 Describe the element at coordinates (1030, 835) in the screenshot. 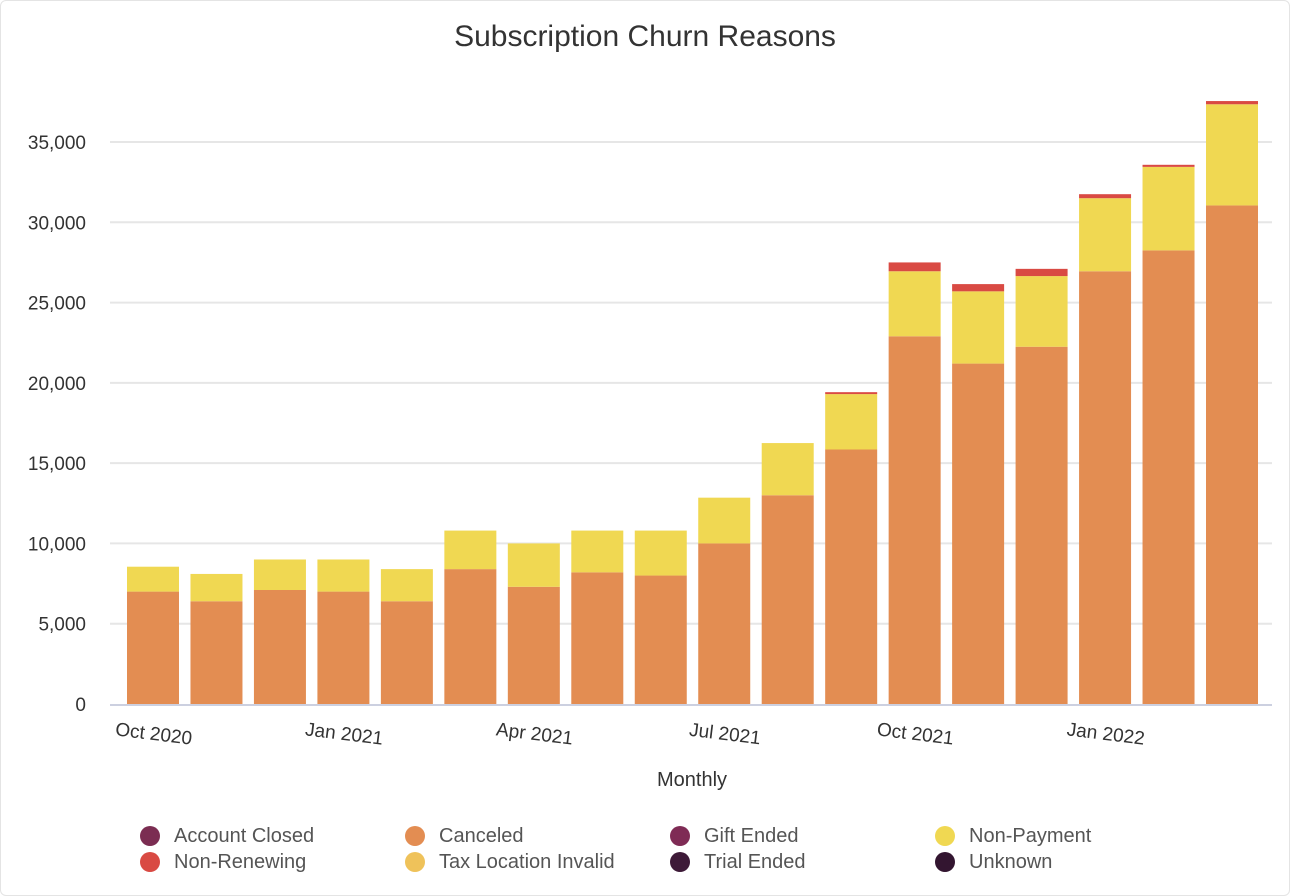

I see `legend-label: Non-Payment` at that location.